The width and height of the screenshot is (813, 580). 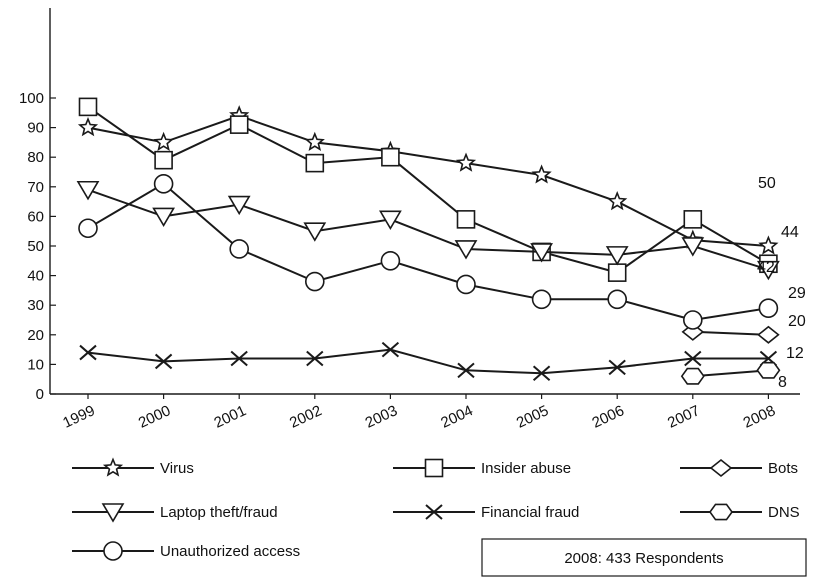 I want to click on series-financial-fraud, so click(x=428, y=361).